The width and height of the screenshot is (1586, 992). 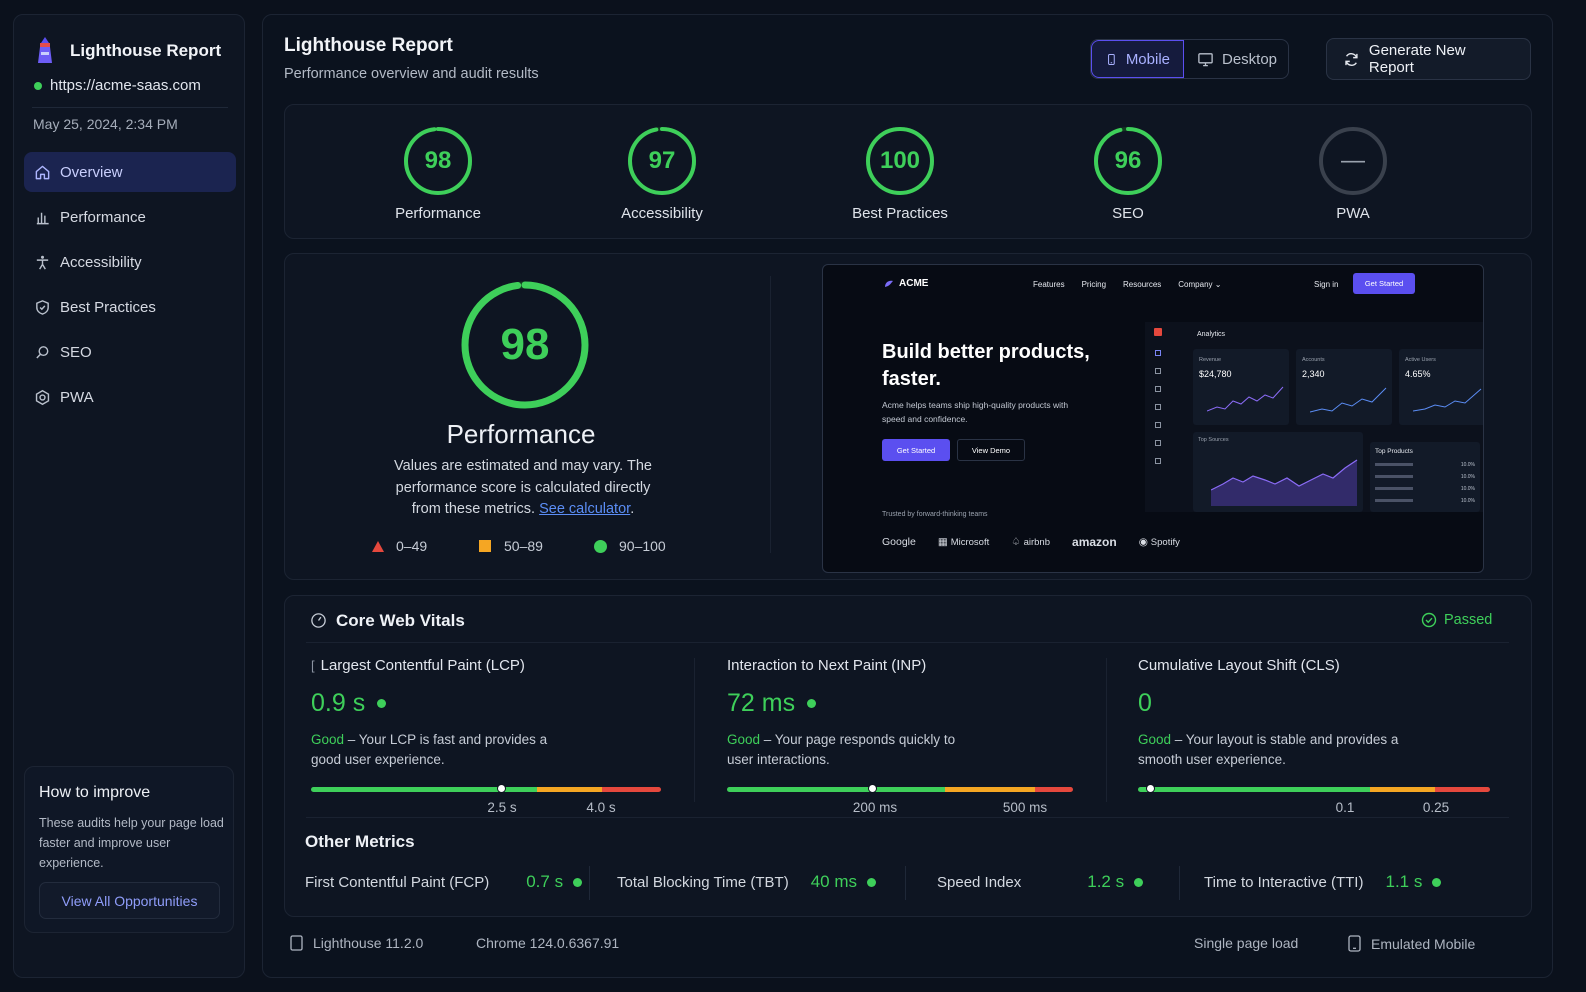 I want to click on metric-speed-index: Speed Index 1.2 s, so click(x=1040, y=882).